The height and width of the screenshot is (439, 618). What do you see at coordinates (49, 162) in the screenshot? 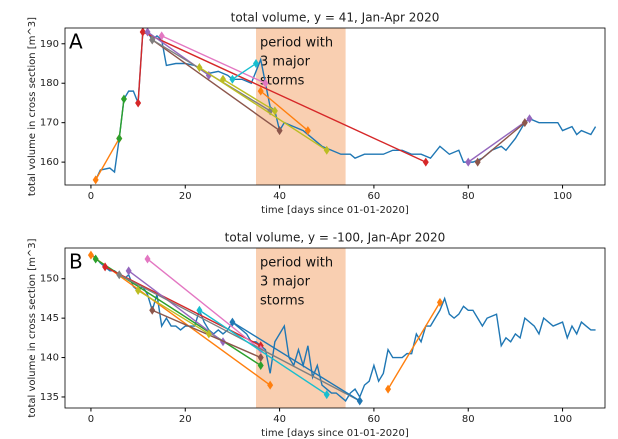
I see `y-tick-label: 160` at bounding box center [49, 162].